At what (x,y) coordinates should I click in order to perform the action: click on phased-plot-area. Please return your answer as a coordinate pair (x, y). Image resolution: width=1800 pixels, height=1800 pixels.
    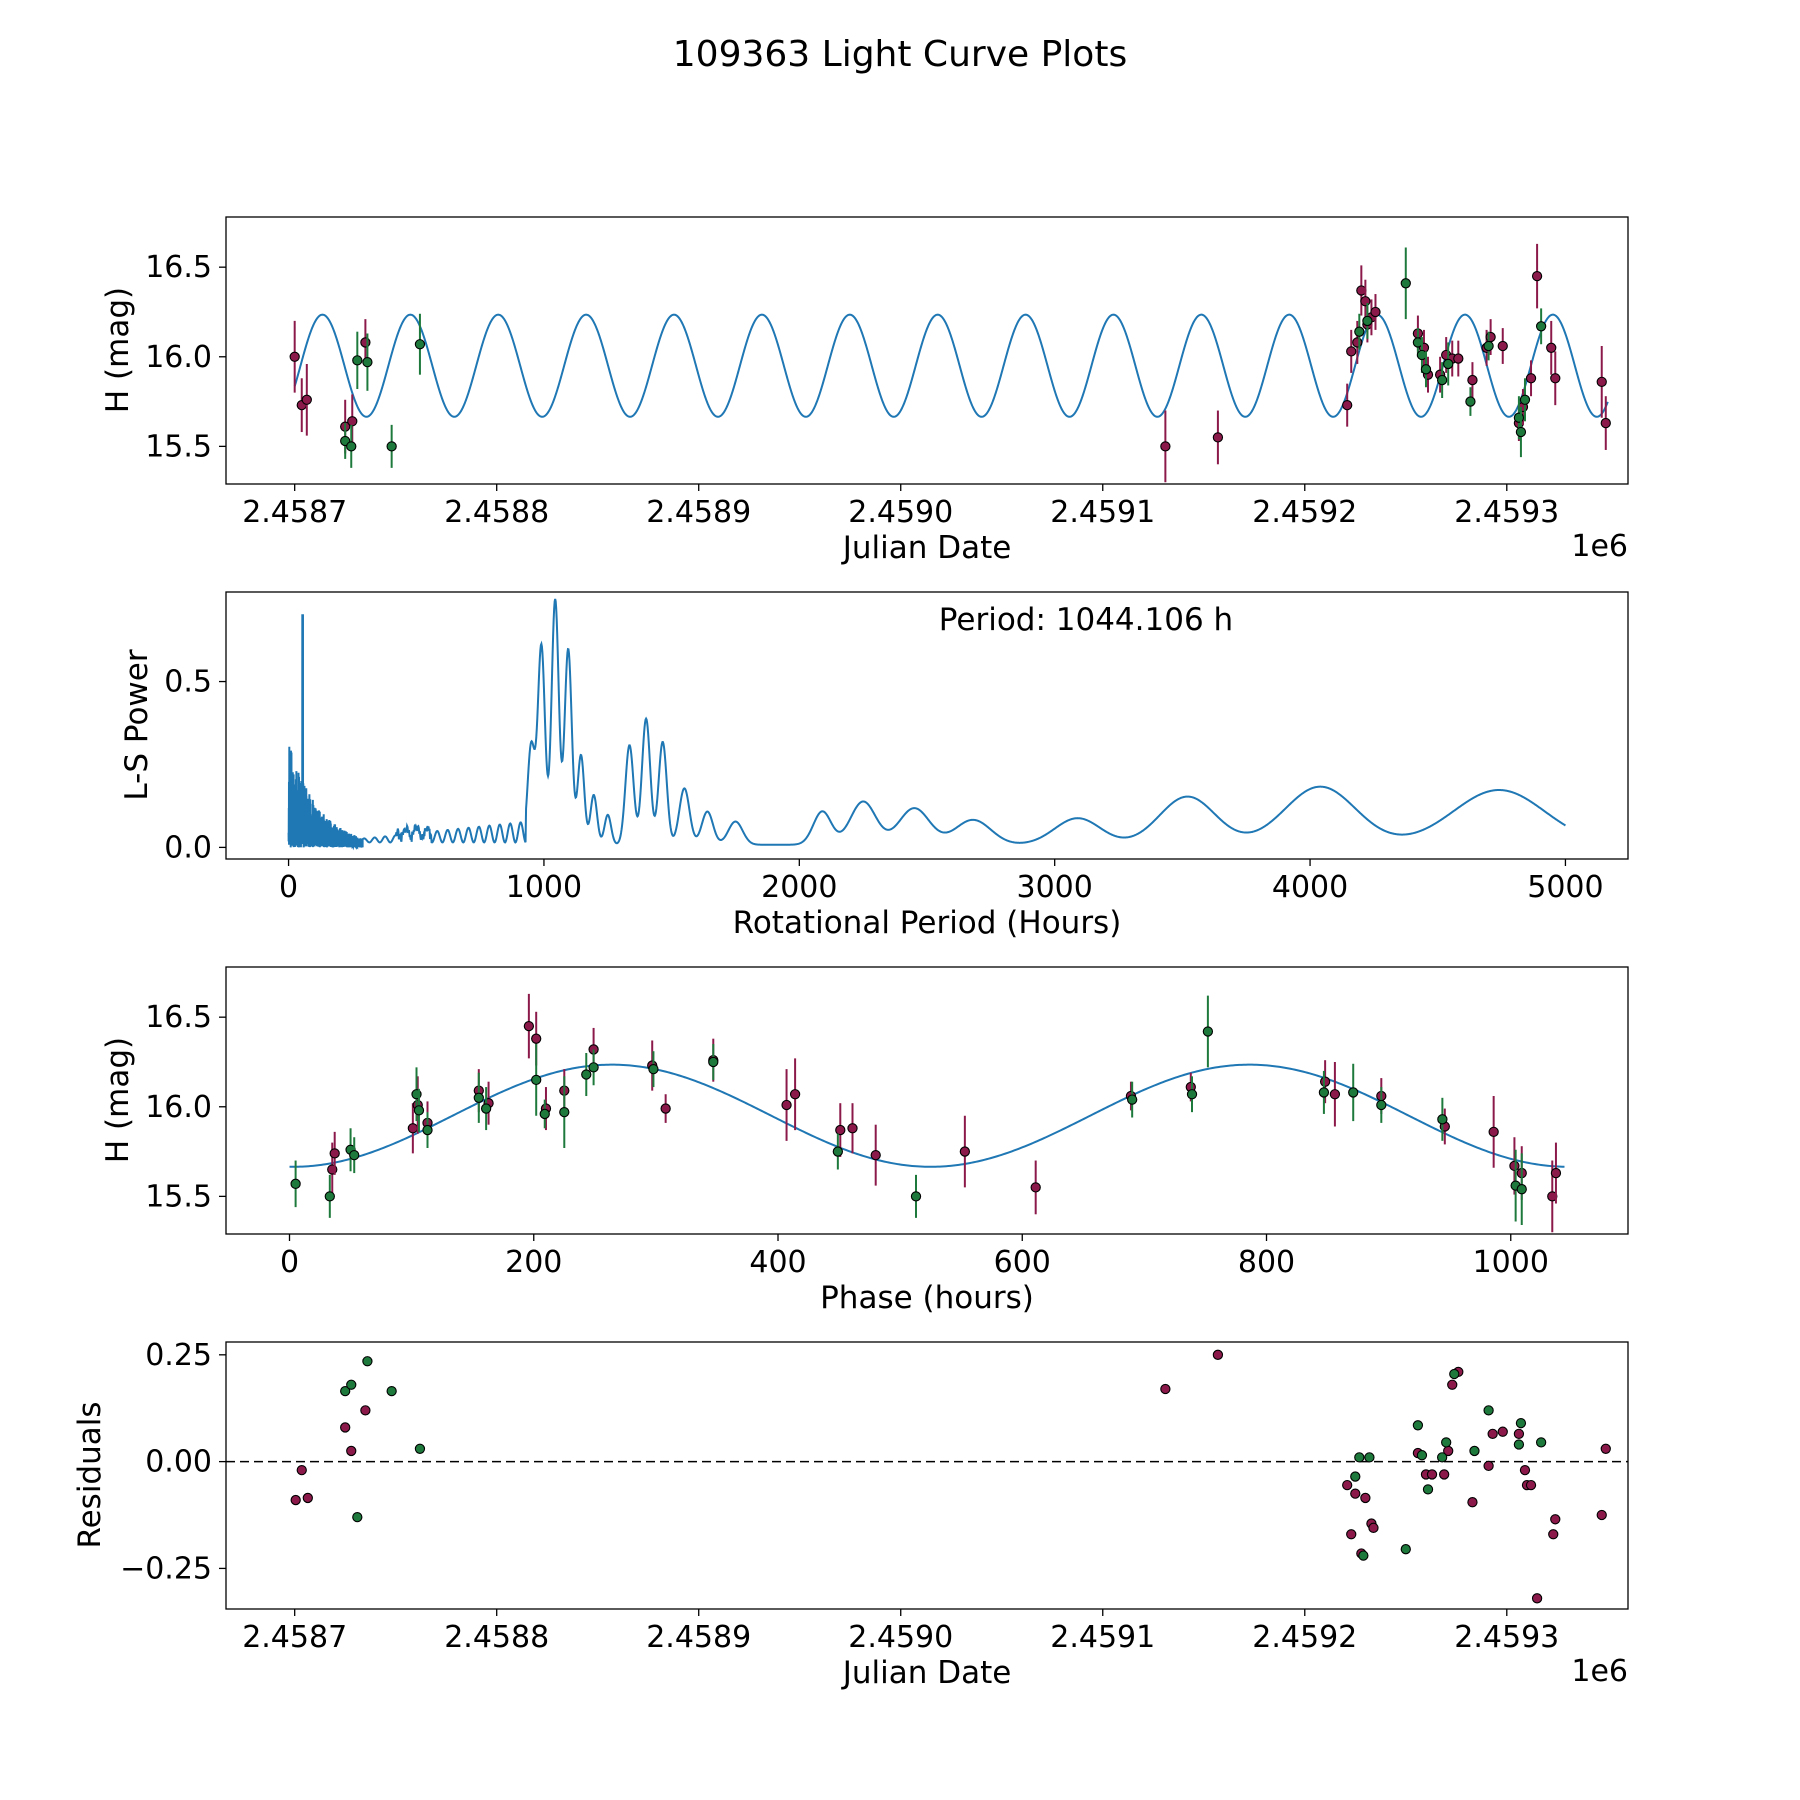
    Looking at the image, I should click on (927, 1113).